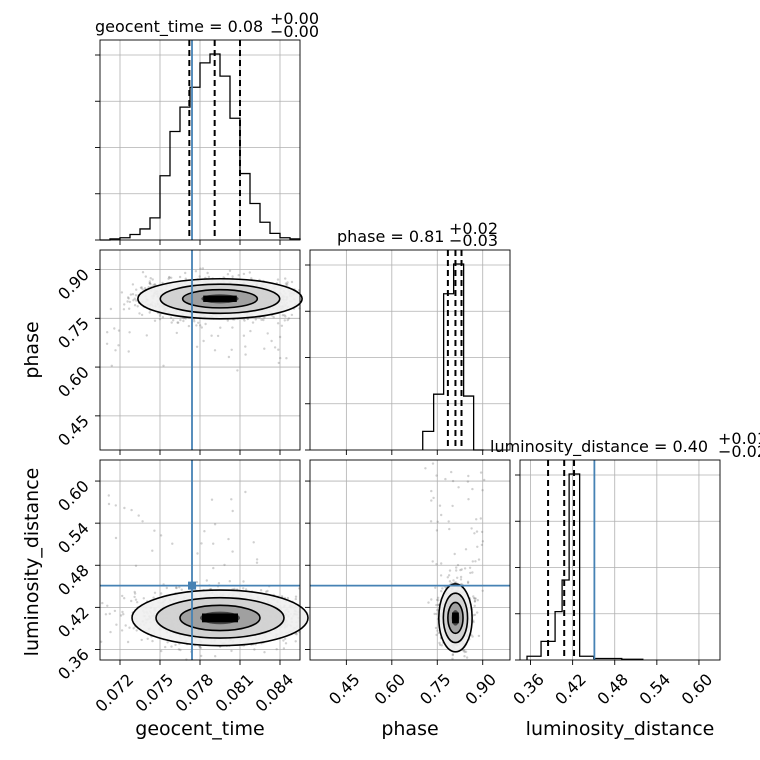 This screenshot has width=760, height=760. I want to click on truth-point, so click(192, 585).